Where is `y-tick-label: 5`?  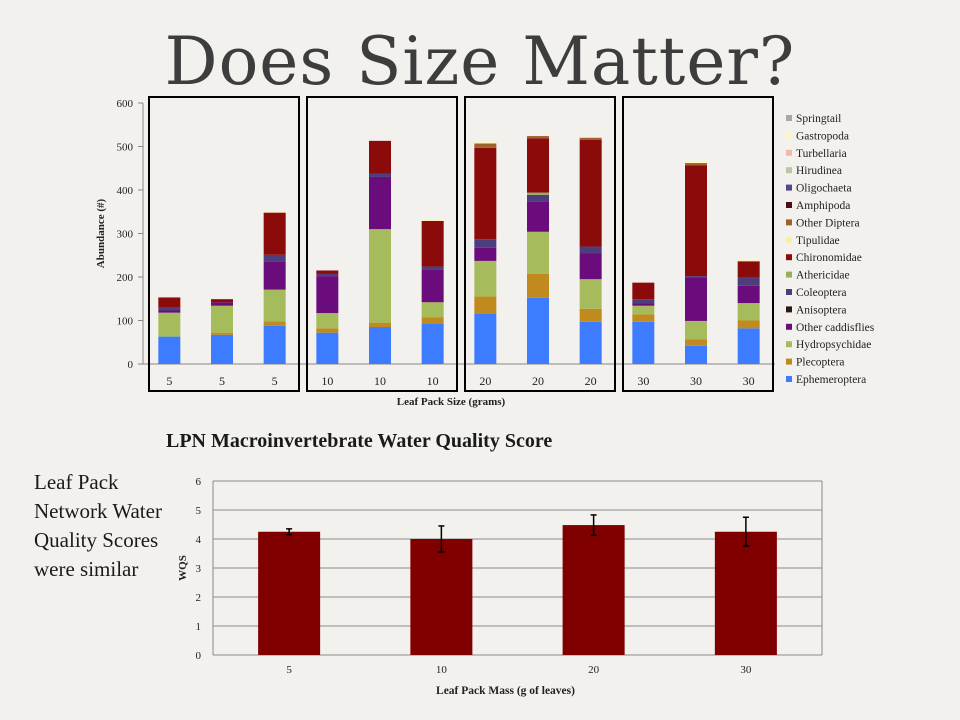 y-tick-label: 5 is located at coordinates (199, 511).